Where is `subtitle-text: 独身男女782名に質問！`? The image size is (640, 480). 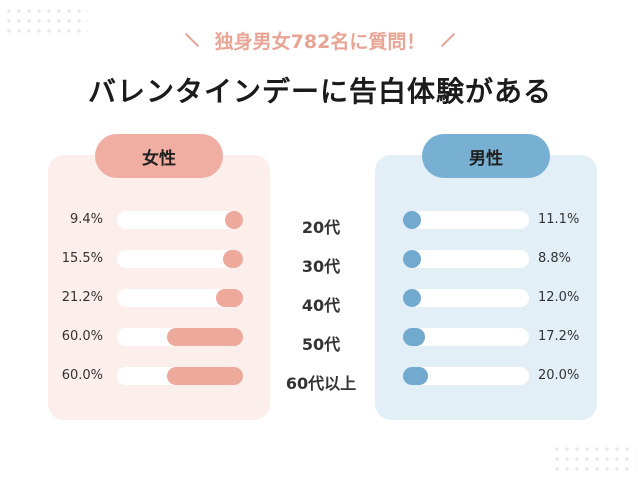
subtitle-text: 独身男女782名に質問！ is located at coordinates (320, 41).